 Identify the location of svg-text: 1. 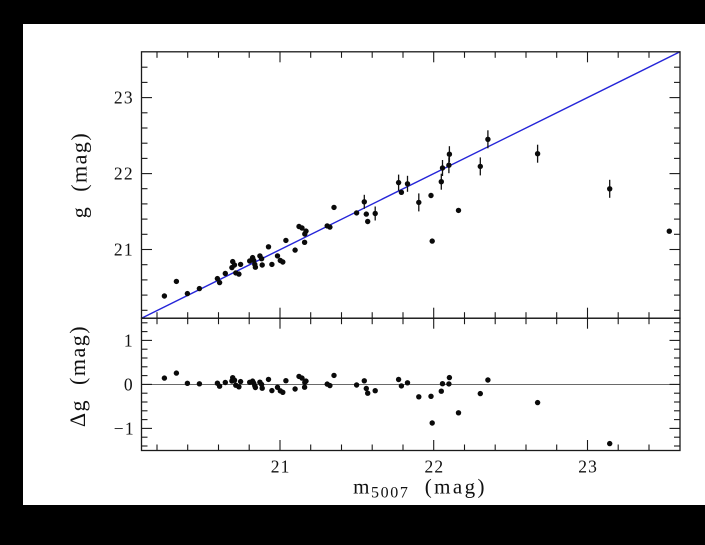
(129, 340).